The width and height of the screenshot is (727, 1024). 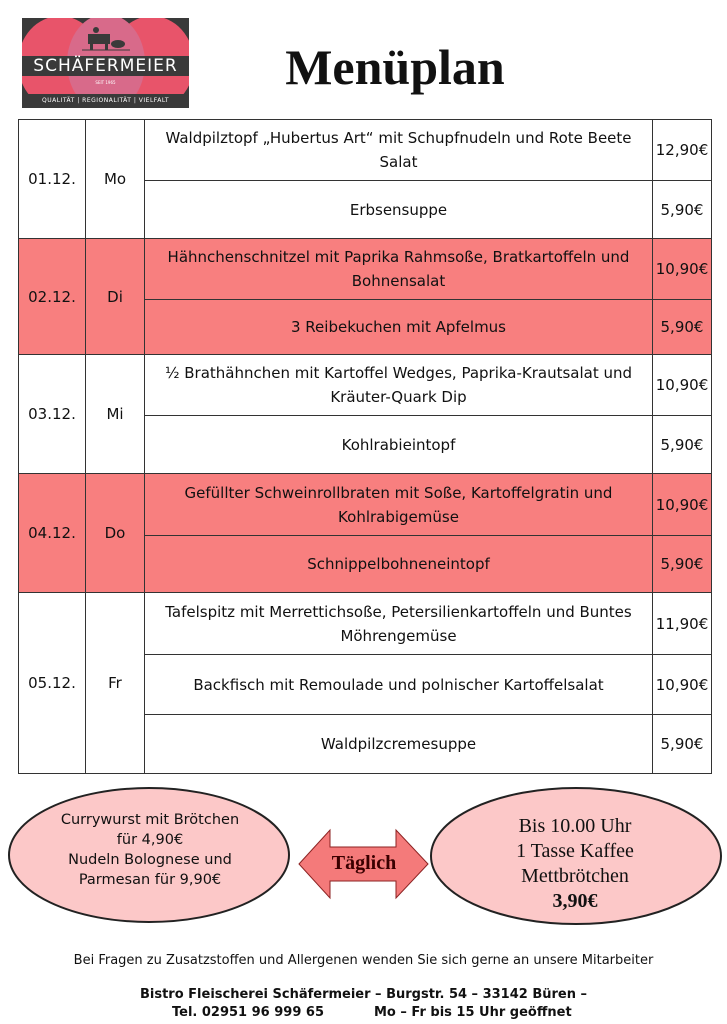 I want to click on right-ellipse, so click(x=576, y=856).